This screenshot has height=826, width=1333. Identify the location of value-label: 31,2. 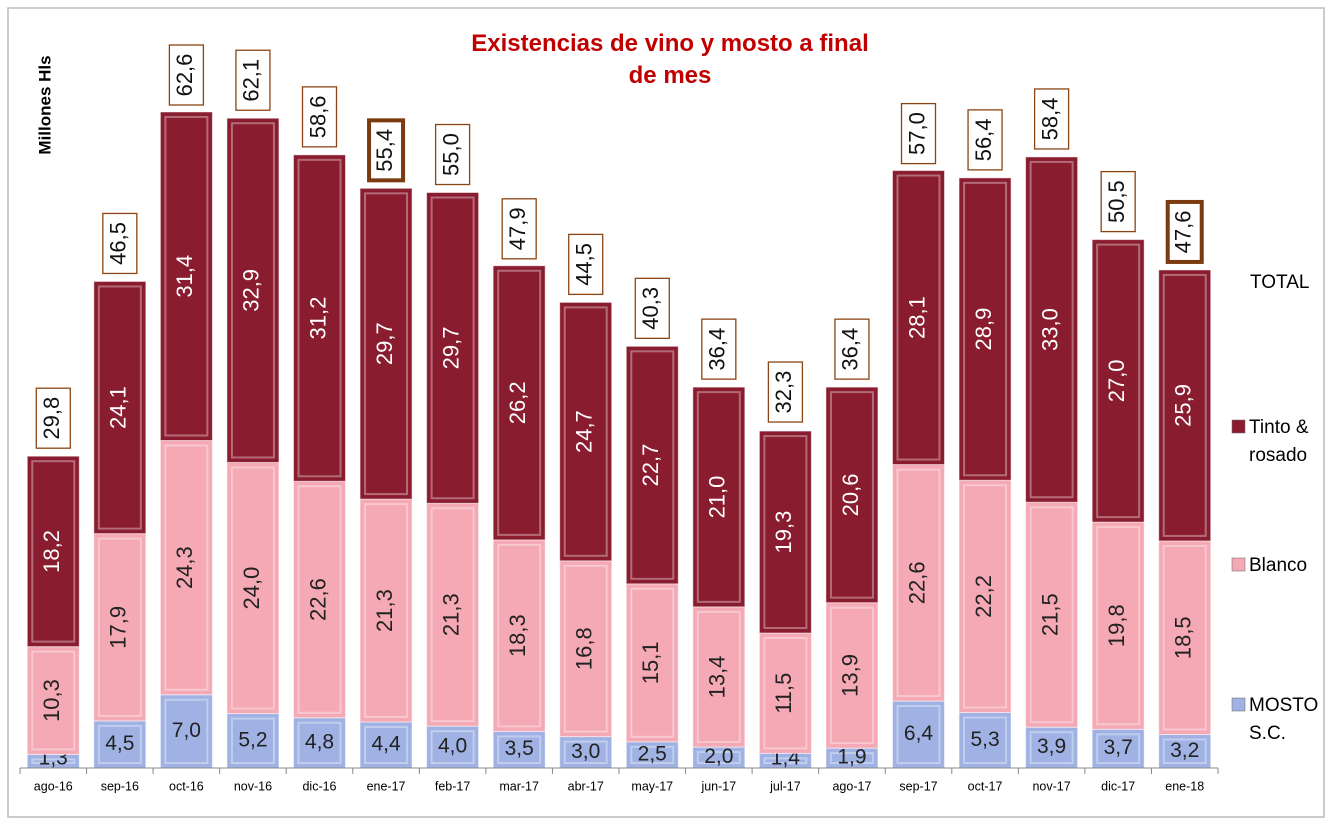
(317, 318).